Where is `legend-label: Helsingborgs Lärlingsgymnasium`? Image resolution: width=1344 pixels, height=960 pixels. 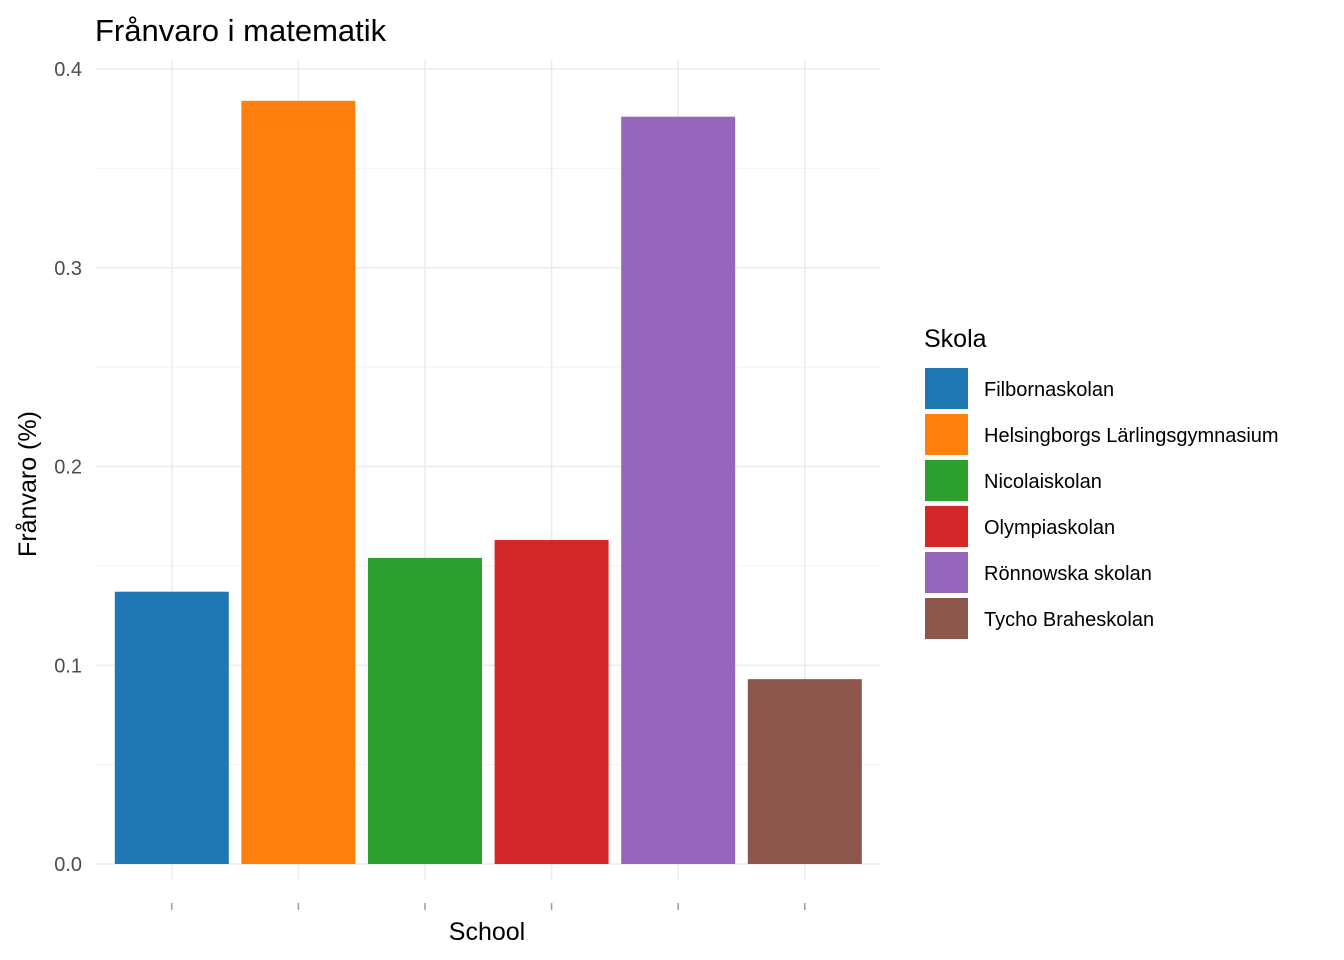 legend-label: Helsingborgs Lärlingsgymnasium is located at coordinates (1131, 436).